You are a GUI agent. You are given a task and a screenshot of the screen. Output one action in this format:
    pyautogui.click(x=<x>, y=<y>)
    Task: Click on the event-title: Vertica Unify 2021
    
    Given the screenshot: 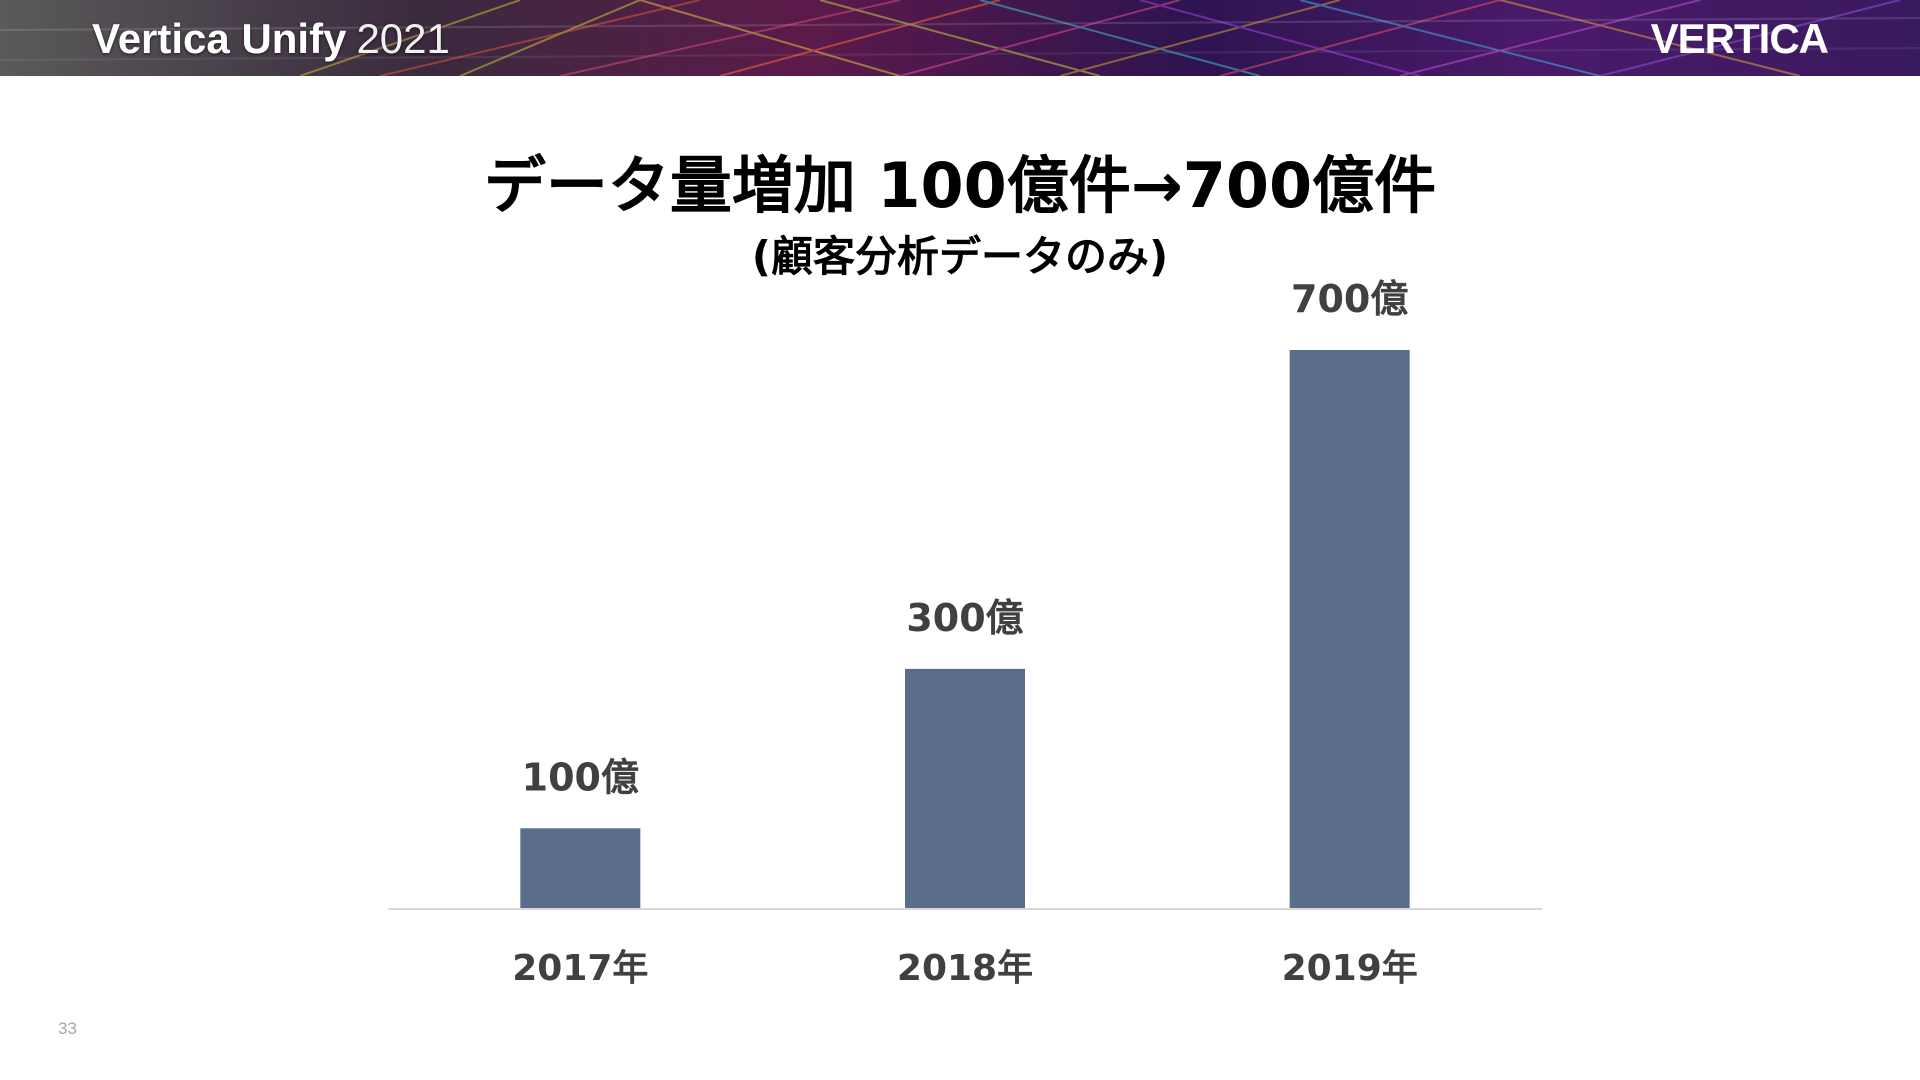 What is the action you would take?
    pyautogui.click(x=271, y=39)
    